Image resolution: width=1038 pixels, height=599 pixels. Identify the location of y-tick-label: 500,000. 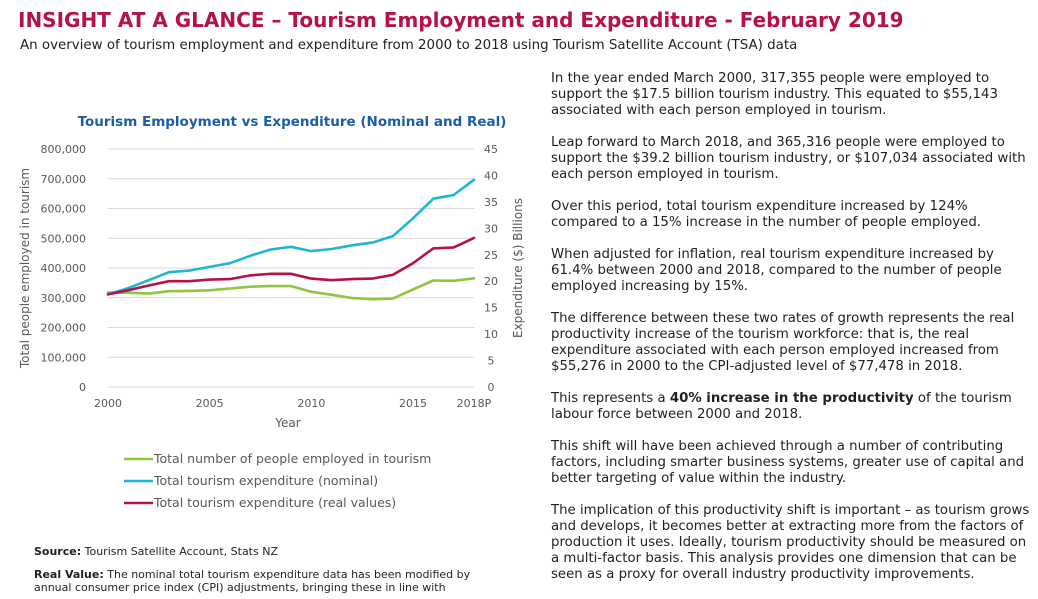
(64, 238).